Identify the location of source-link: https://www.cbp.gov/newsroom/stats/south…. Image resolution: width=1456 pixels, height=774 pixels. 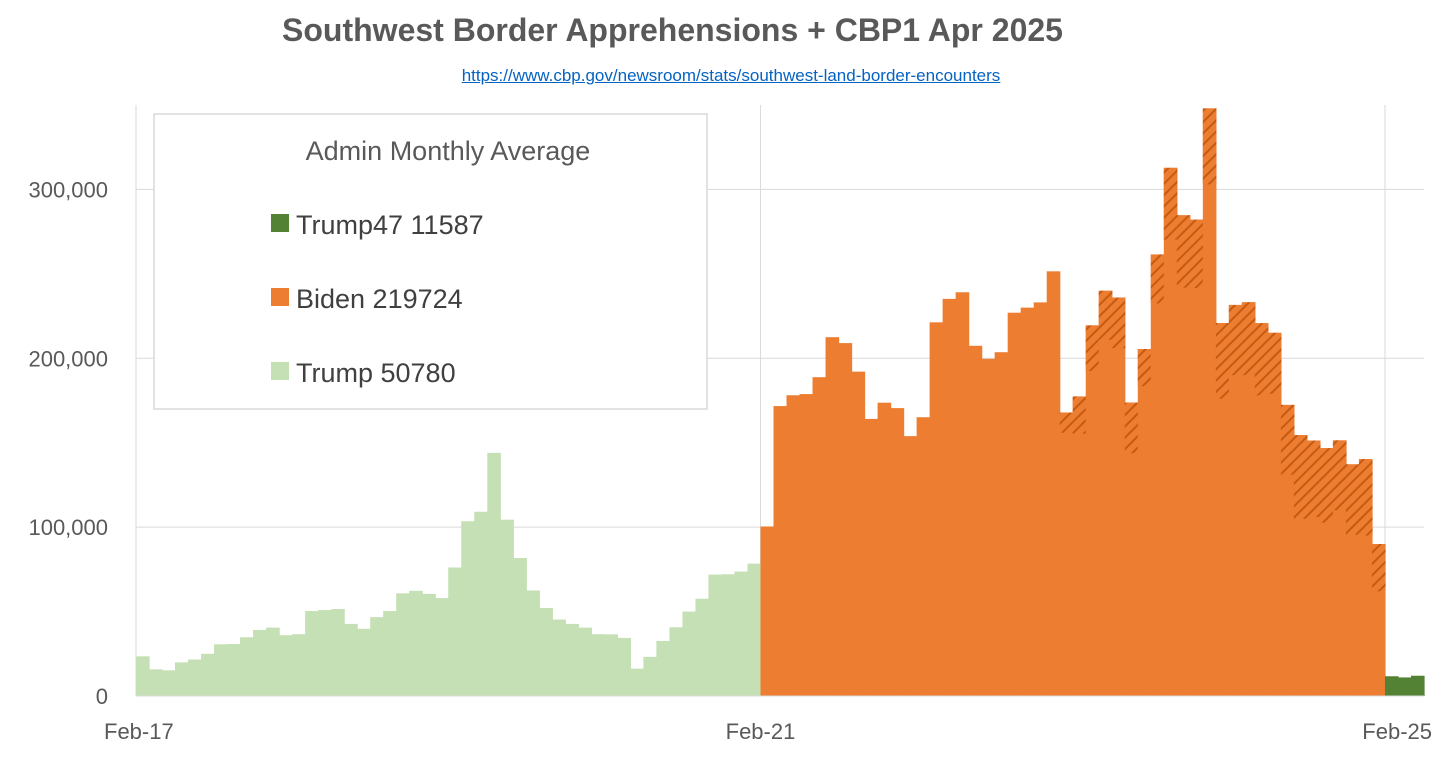
(731, 75).